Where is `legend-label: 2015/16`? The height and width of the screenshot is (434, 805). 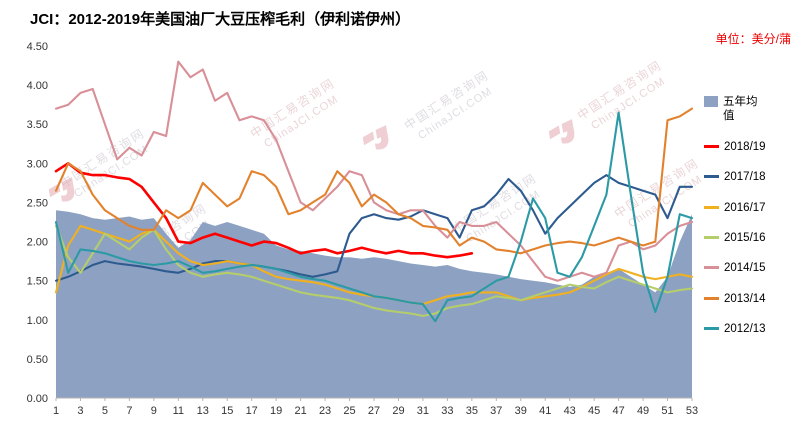
legend-label: 2015/16 is located at coordinates (745, 237).